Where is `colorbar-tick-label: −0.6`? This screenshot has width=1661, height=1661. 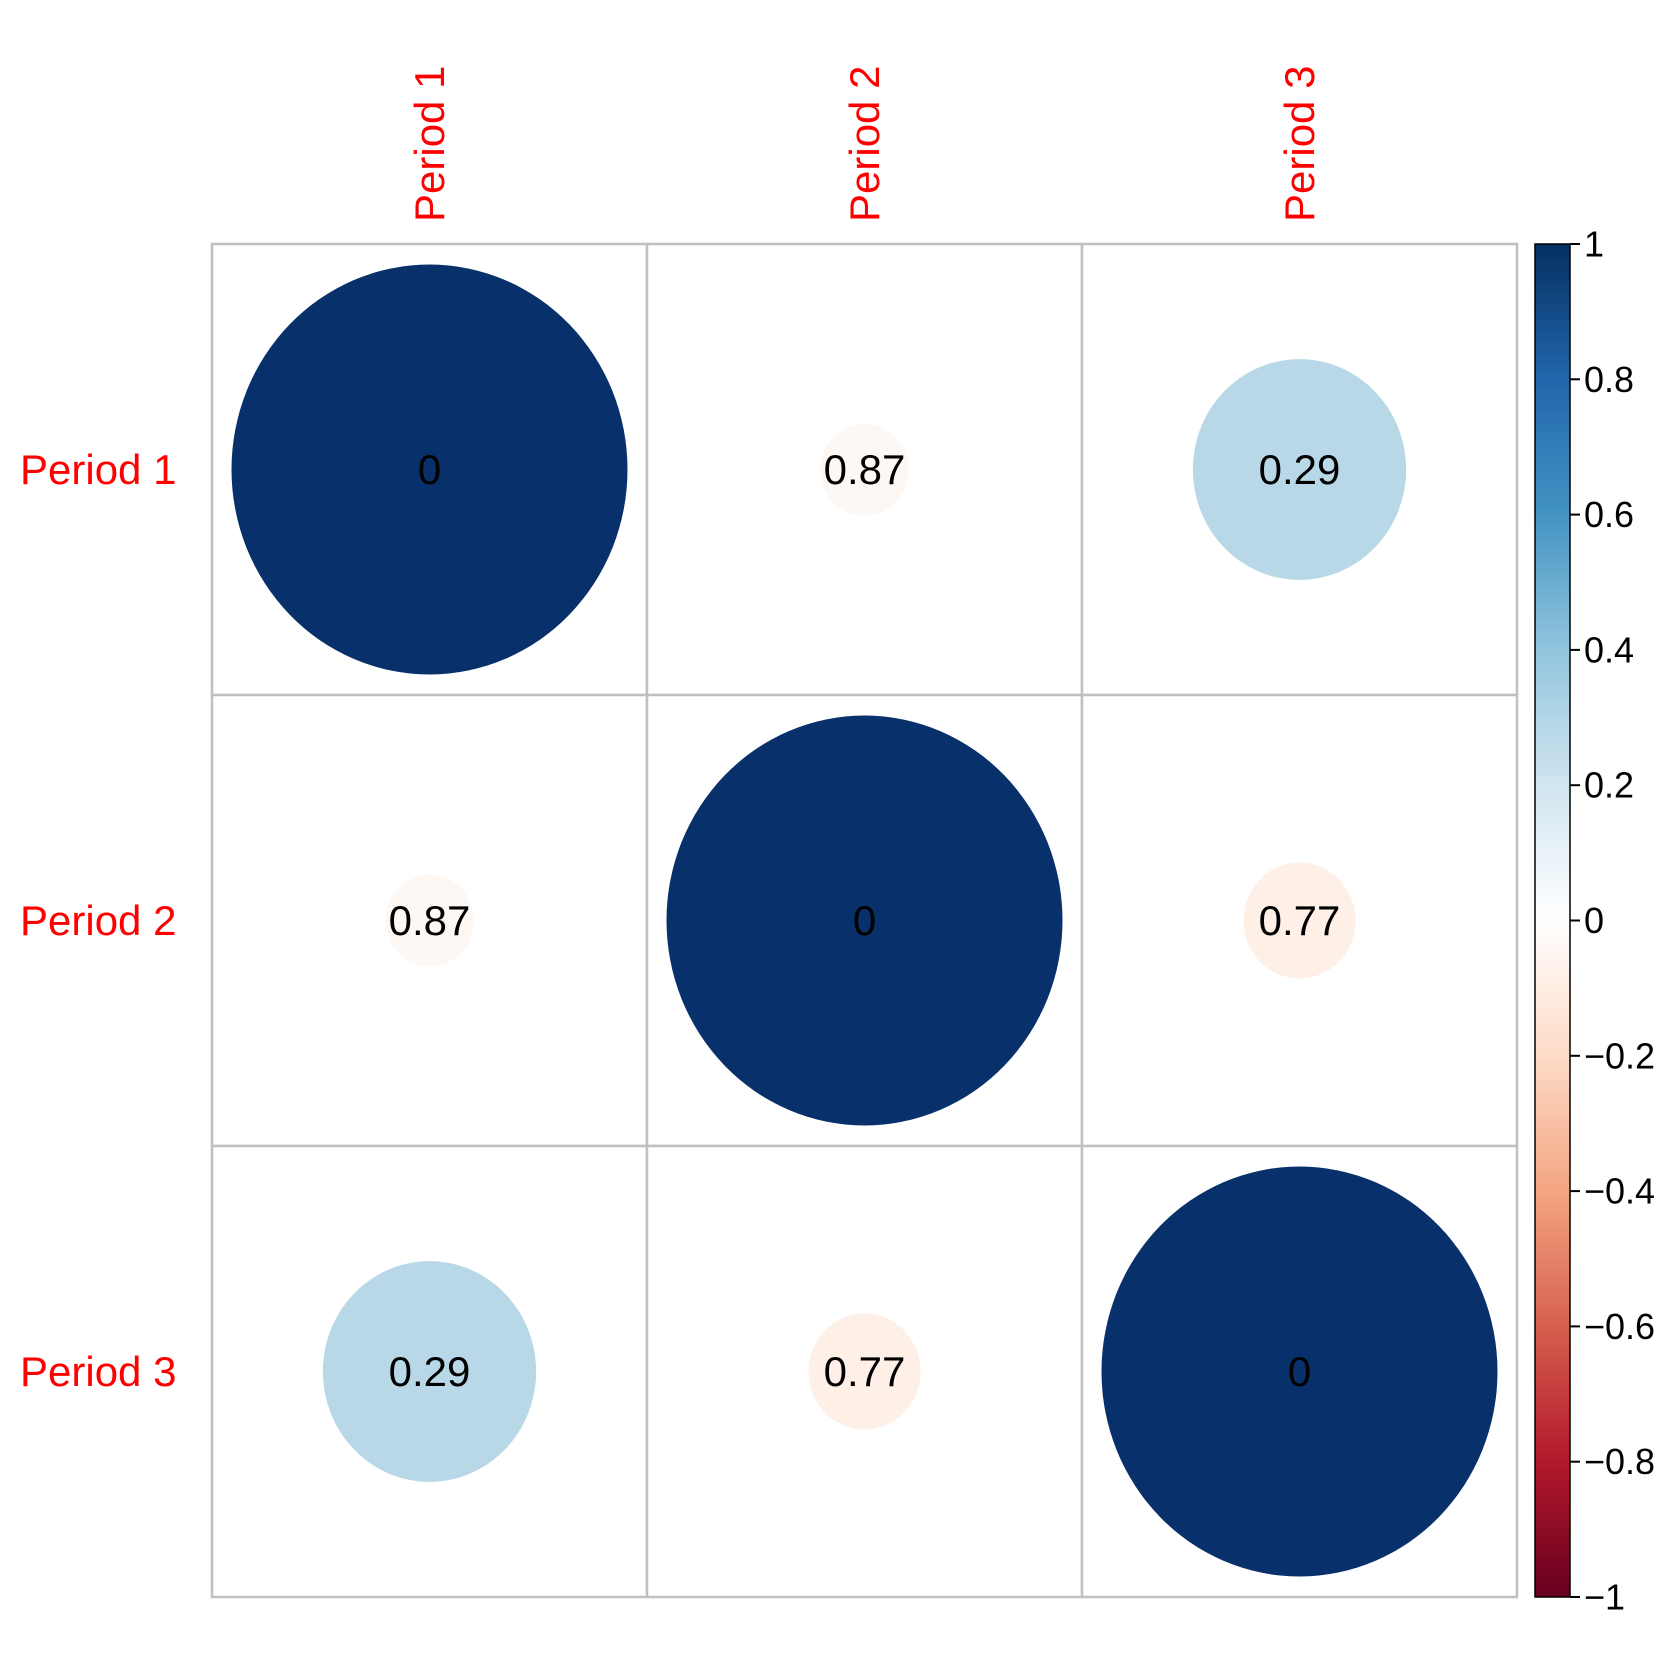 colorbar-tick-label: −0.6 is located at coordinates (1619, 1326).